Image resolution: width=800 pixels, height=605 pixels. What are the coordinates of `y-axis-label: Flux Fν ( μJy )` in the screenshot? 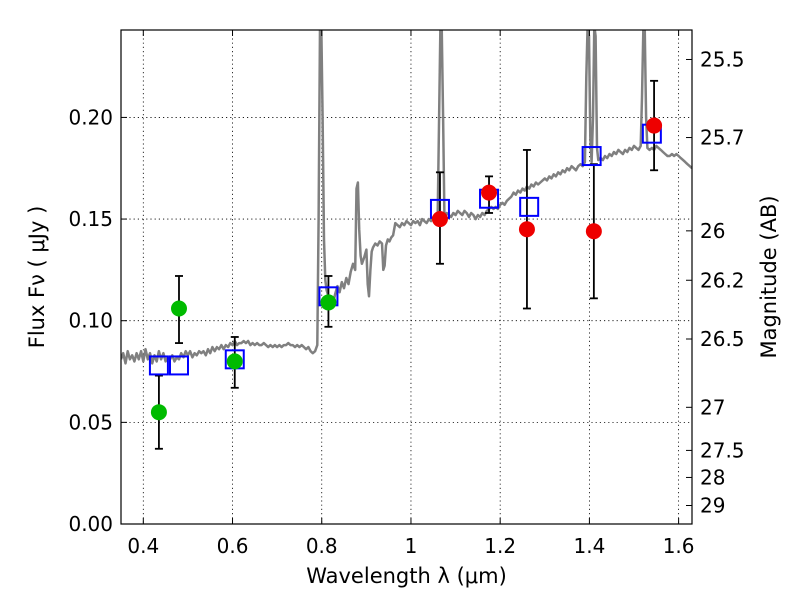 It's located at (37, 277).